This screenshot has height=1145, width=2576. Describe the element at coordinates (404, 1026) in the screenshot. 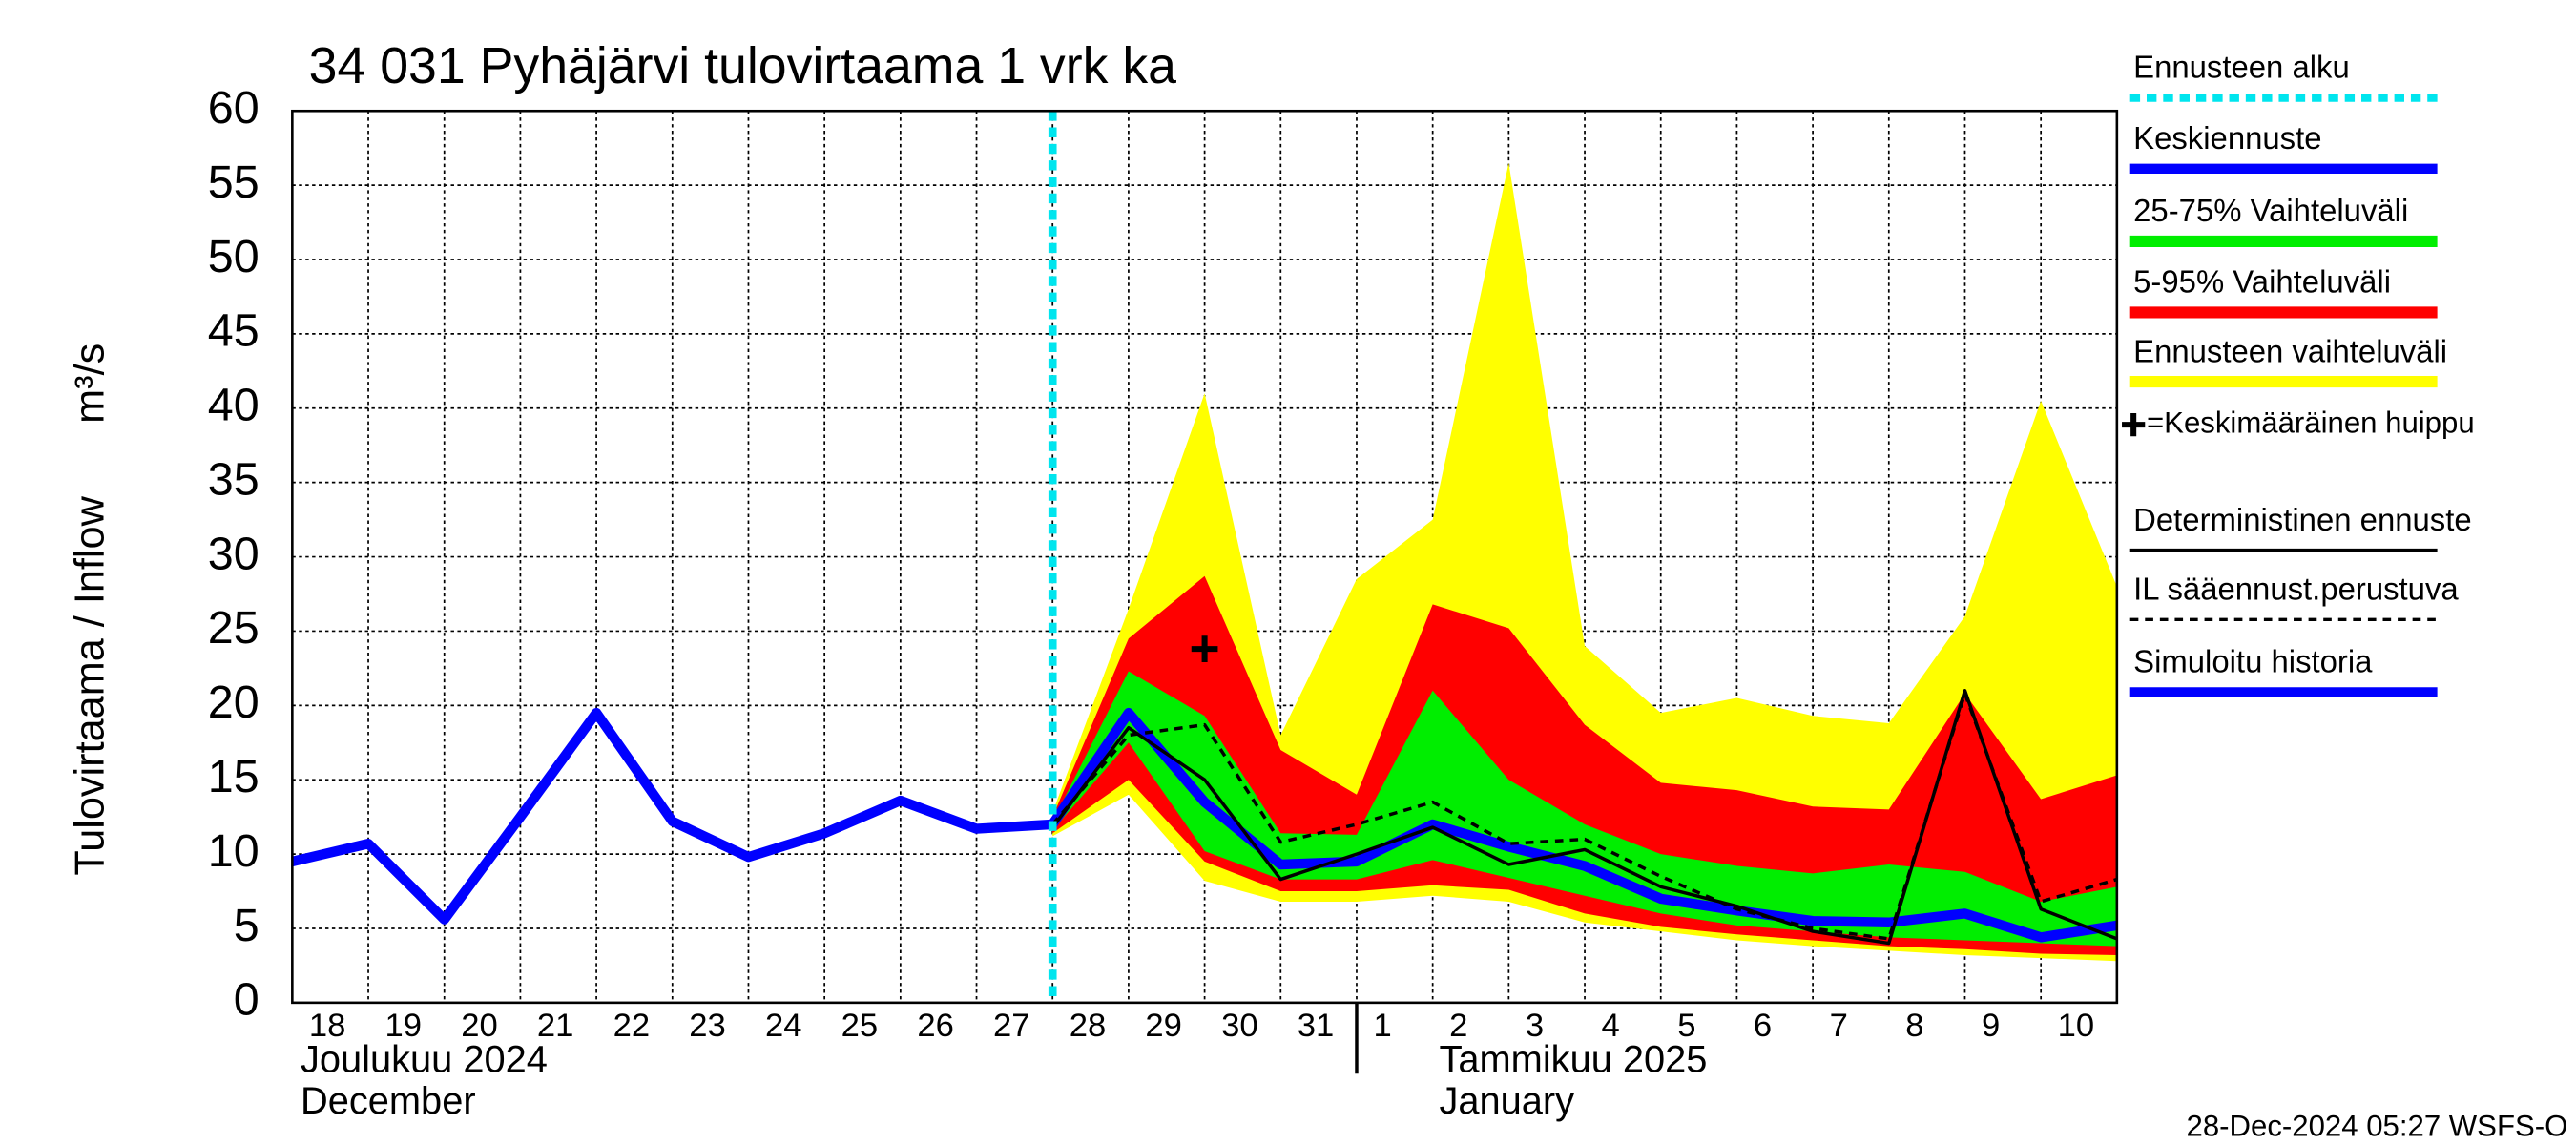

I see `x-tick-label: 19` at that location.